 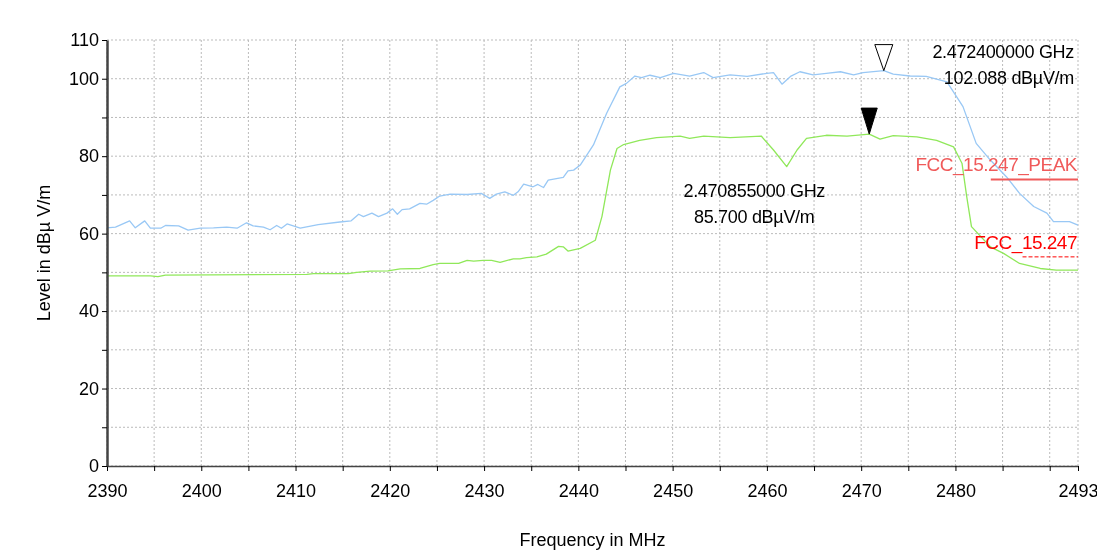 I want to click on y-tick-label: 0, so click(x=93, y=466).